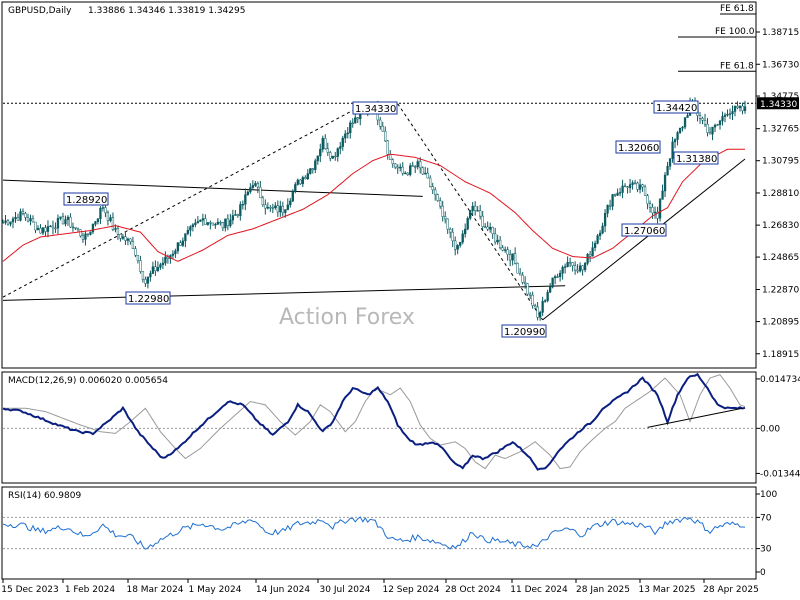 This screenshot has height=600, width=800. I want to click on trendline-dash-down, so click(470, 212).